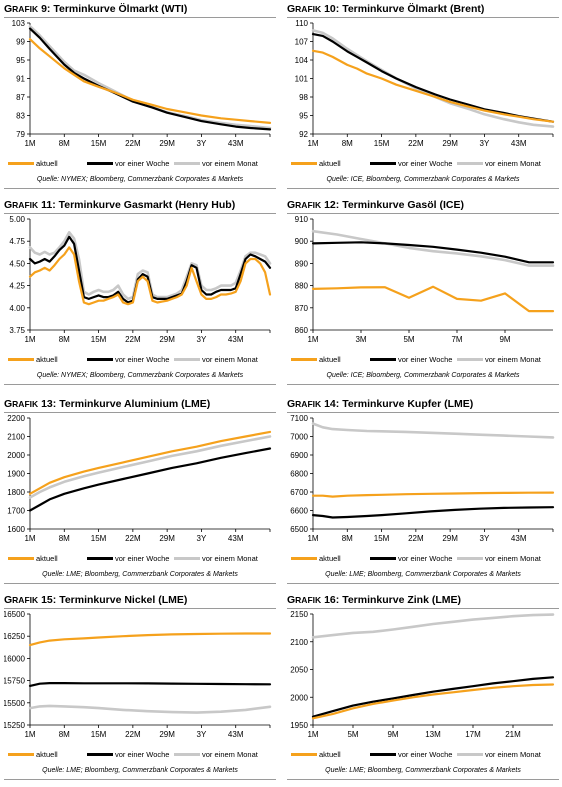 The width and height of the screenshot is (562, 787). What do you see at coordinates (425, 279) in the screenshot?
I see `line-chart: 860 870 880 890 900 910 1M 3M 5M 7M 9M` at bounding box center [425, 279].